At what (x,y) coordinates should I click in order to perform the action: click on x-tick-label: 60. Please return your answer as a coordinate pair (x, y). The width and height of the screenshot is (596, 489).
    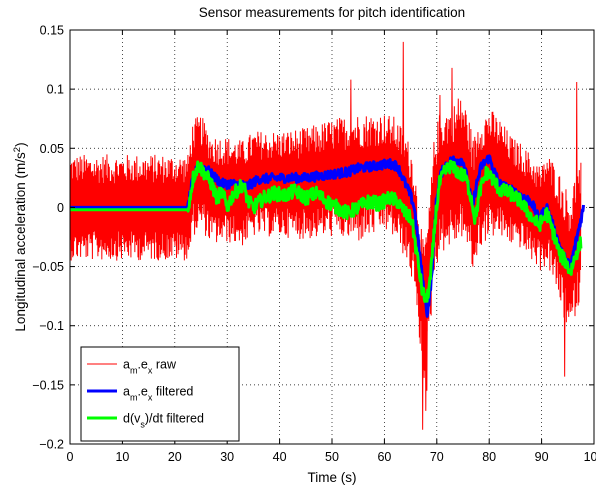
    Looking at the image, I should click on (384, 457).